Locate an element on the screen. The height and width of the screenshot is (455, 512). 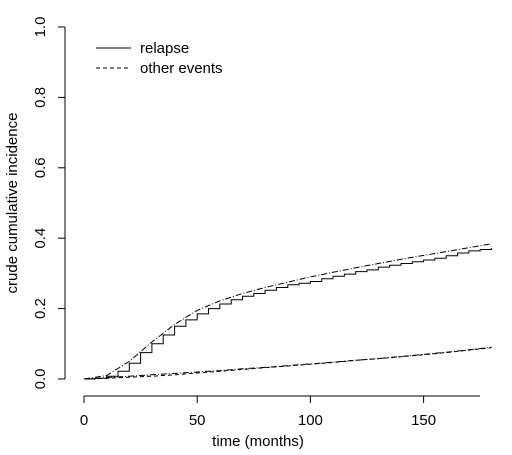
x-tick-label: 150 is located at coordinates (423, 420).